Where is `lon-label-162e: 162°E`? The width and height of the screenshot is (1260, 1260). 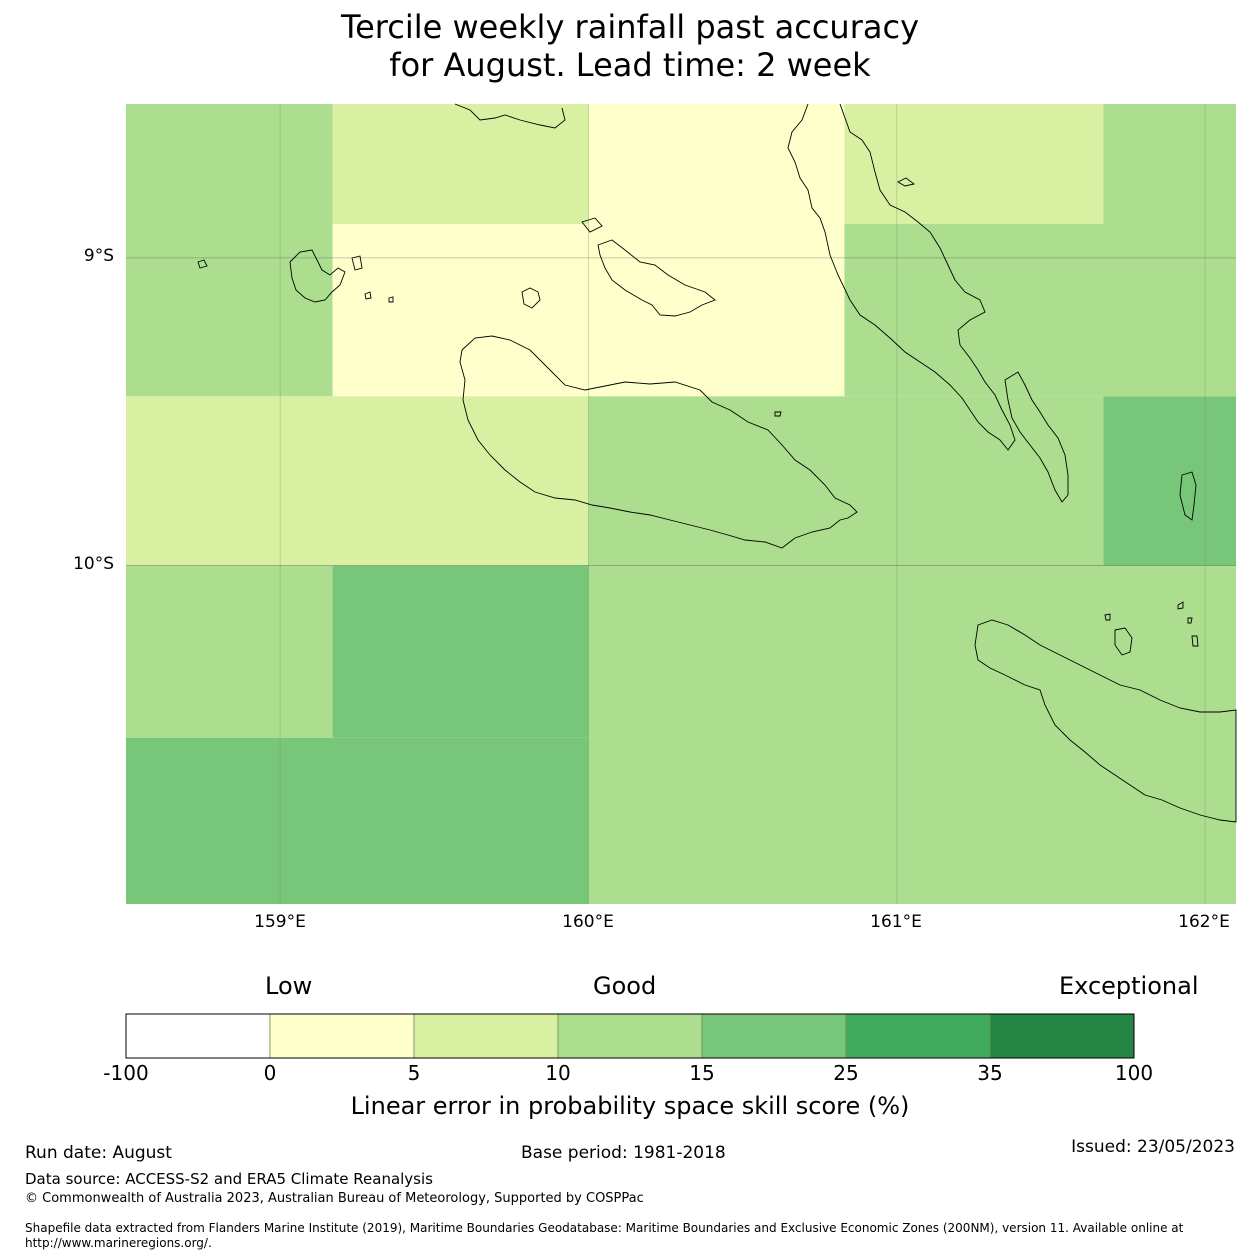 lon-label-162e: 162°E is located at coordinates (1204, 922).